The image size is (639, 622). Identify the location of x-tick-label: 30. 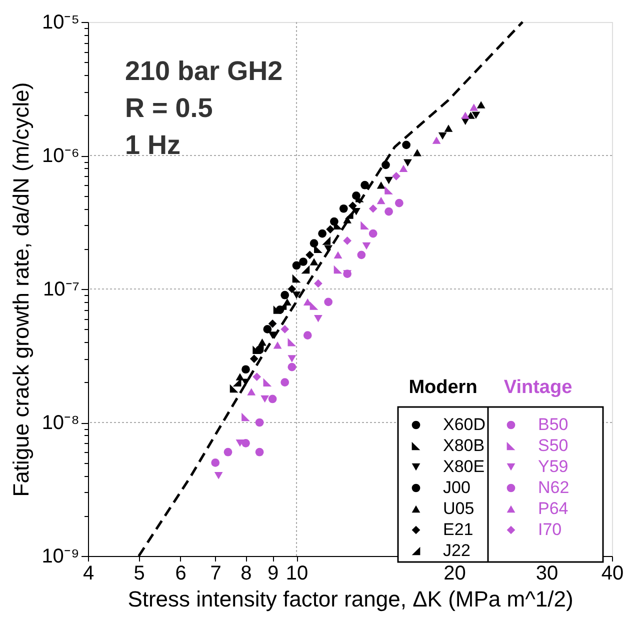
(547, 573).